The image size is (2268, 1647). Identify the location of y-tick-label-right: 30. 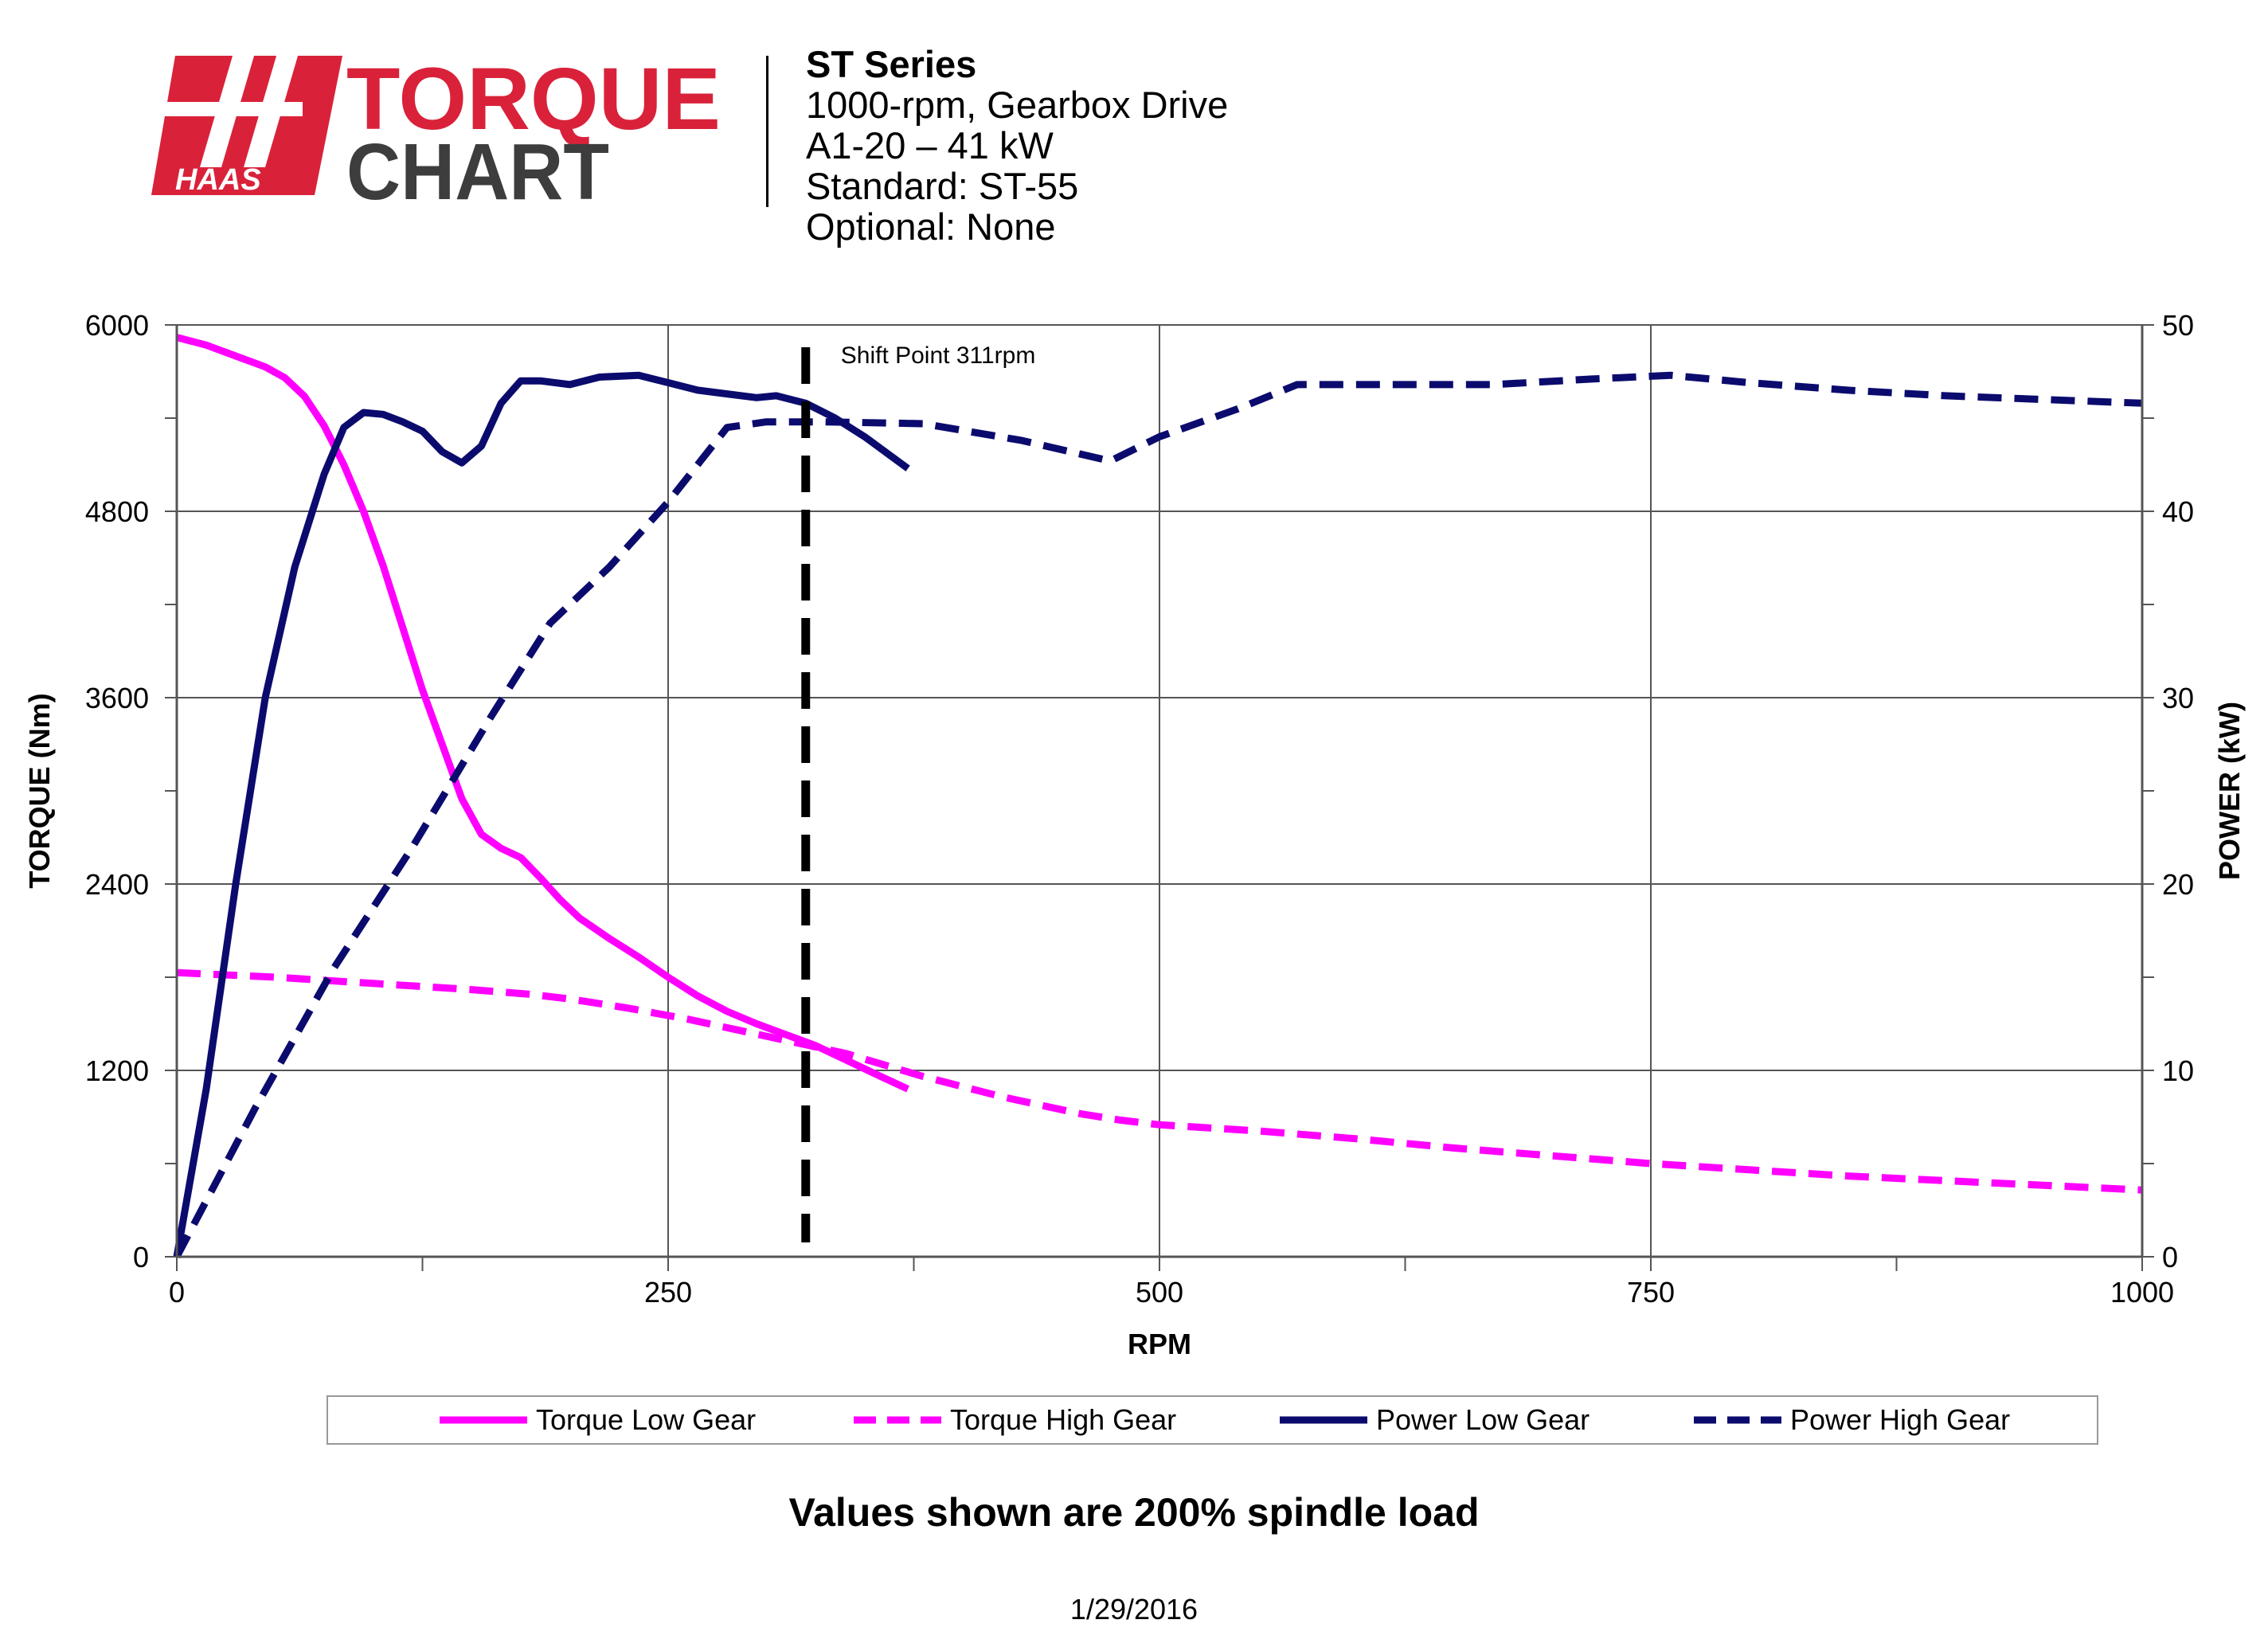
(2178, 698).